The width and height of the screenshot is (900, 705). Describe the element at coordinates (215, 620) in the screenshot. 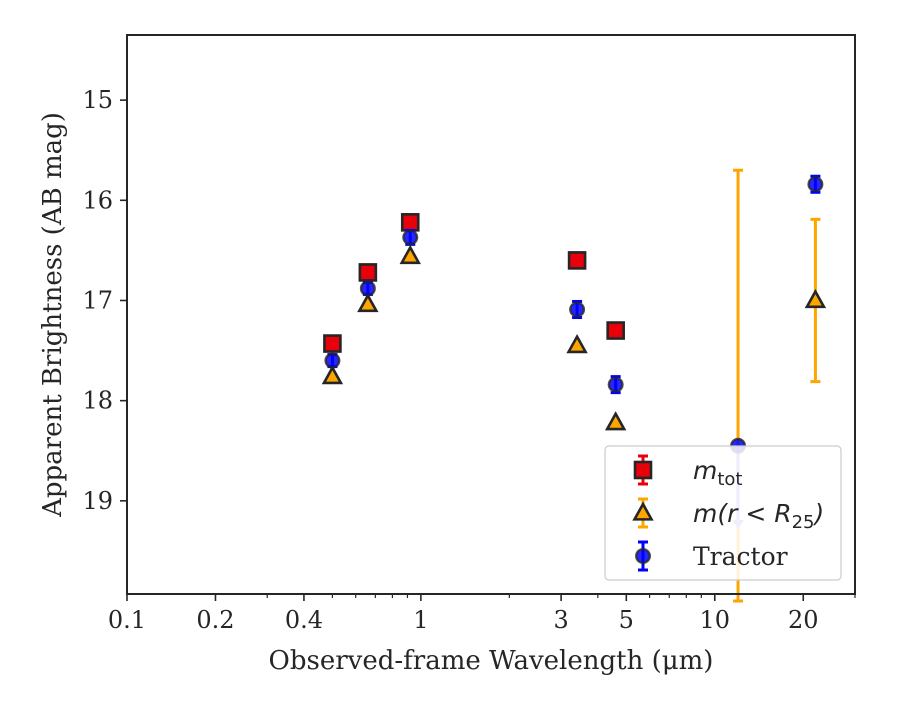

I see `x-tick-label-1: 0.2` at that location.